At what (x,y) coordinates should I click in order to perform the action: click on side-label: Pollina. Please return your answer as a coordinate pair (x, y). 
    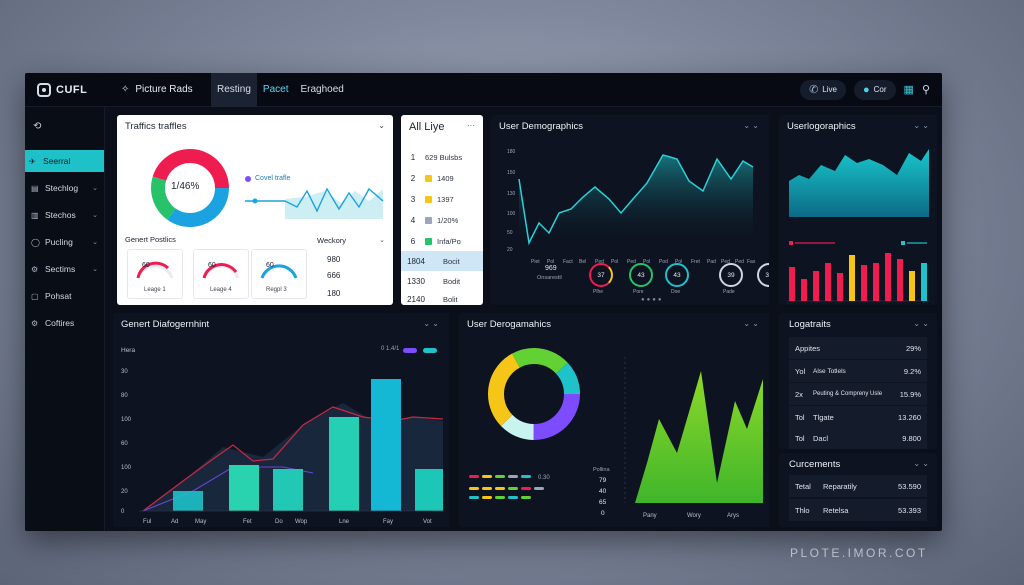
    Looking at the image, I should click on (601, 470).